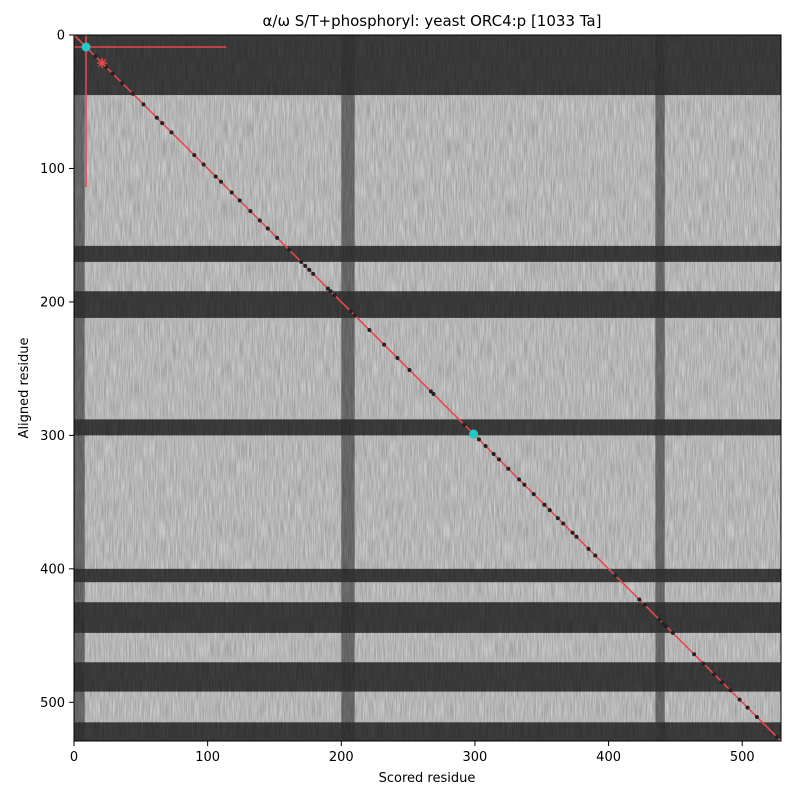 This screenshot has height=800, width=800. What do you see at coordinates (52, 569) in the screenshot?
I see `y-tick-label: 400` at bounding box center [52, 569].